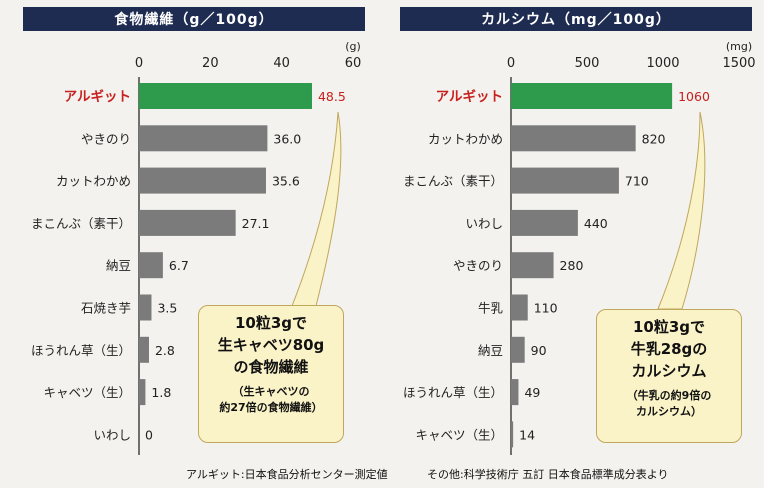 The image size is (764, 488). I want to click on fiber-tick-label: 40, so click(281, 63).